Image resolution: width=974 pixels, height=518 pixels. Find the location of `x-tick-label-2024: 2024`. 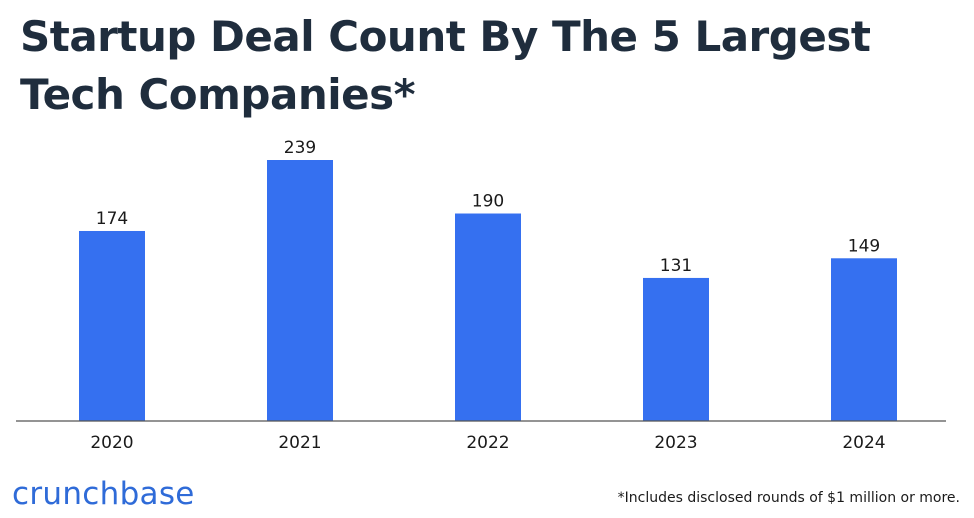

x-tick-label-2024: 2024 is located at coordinates (863, 443).